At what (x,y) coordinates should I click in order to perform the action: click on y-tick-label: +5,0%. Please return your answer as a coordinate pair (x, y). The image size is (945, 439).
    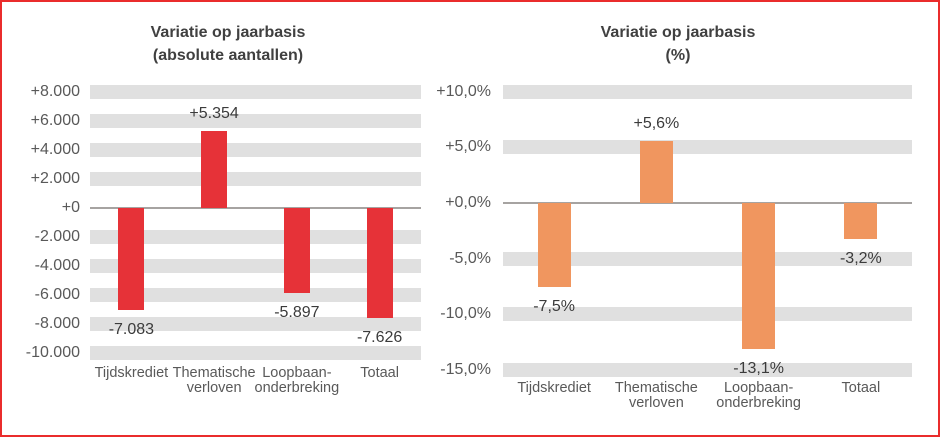
    Looking at the image, I should click on (468, 147).